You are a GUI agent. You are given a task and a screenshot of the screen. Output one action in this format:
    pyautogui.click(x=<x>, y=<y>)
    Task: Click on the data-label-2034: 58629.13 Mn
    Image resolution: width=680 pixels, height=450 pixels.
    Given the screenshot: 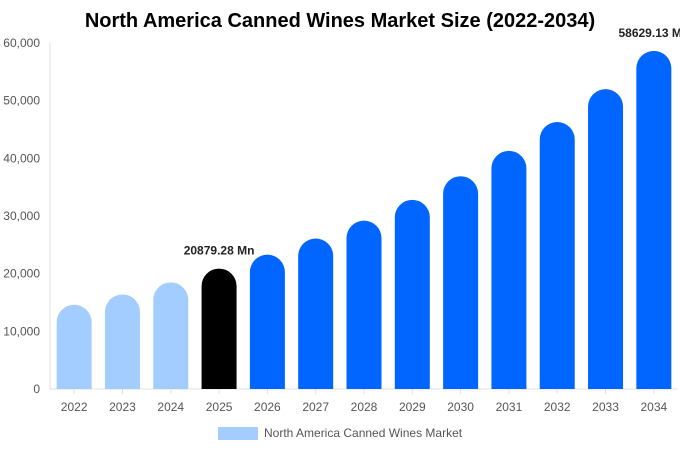 What is the action you would take?
    pyautogui.click(x=649, y=33)
    